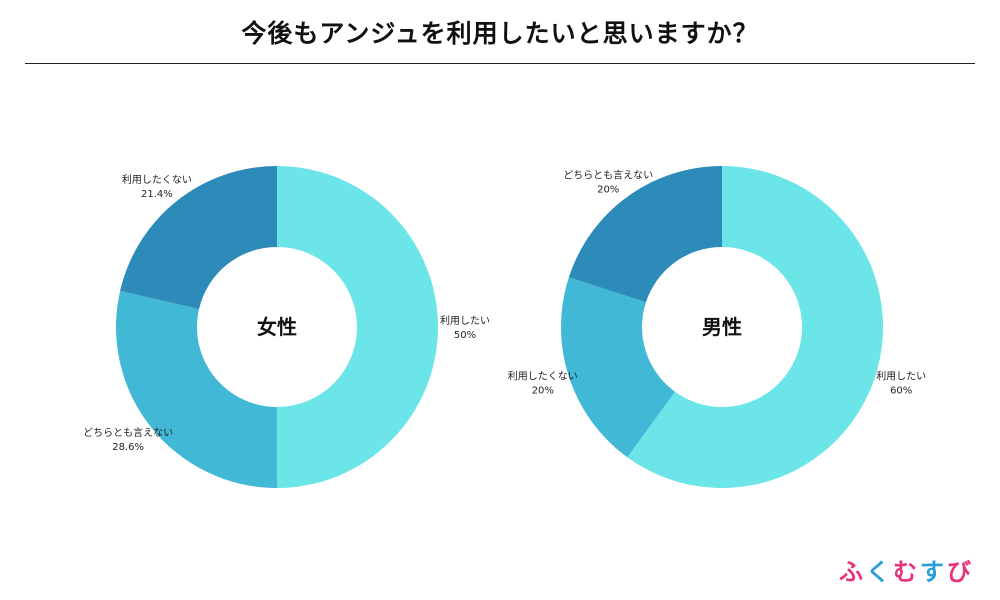 The width and height of the screenshot is (1000, 600). I want to click on female-slice-1-value: 50%, so click(465, 335).